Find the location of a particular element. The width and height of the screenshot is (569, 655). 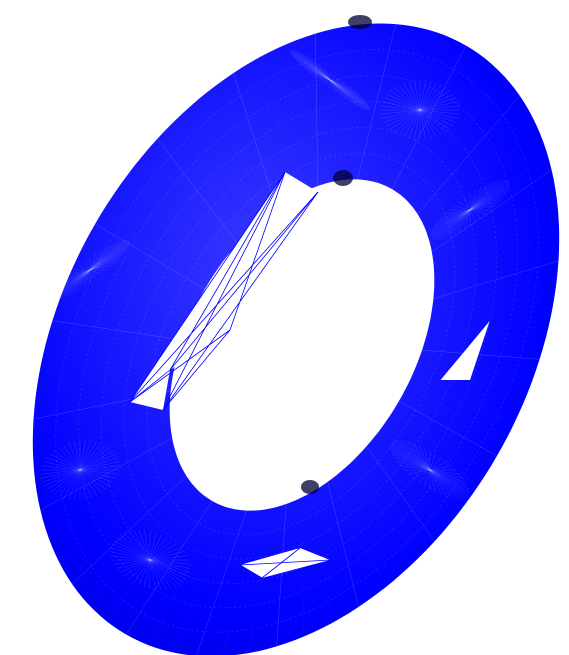

inner-gap-patch is located at coordinates (285, 563).